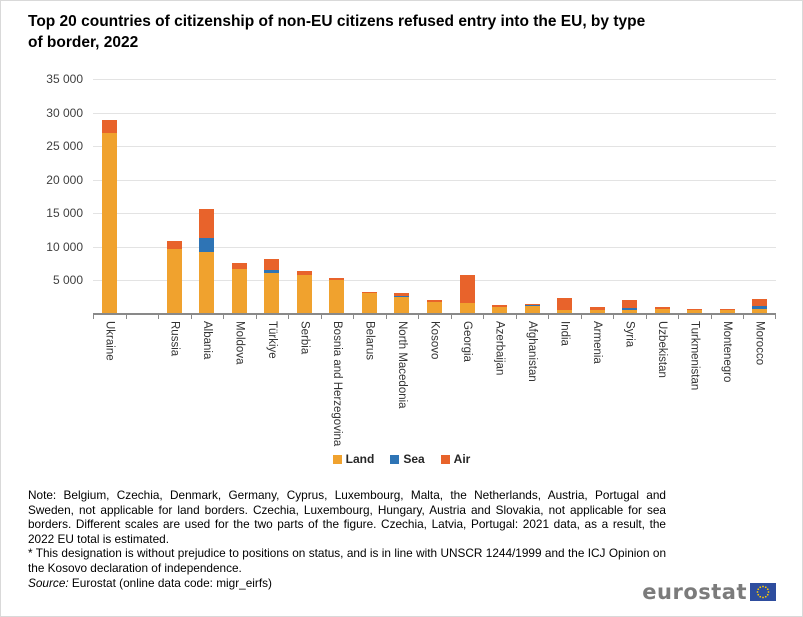 Image resolution: width=803 pixels, height=617 pixels. Describe the element at coordinates (206, 340) in the screenshot. I see `x-tick-label: Albania` at that location.